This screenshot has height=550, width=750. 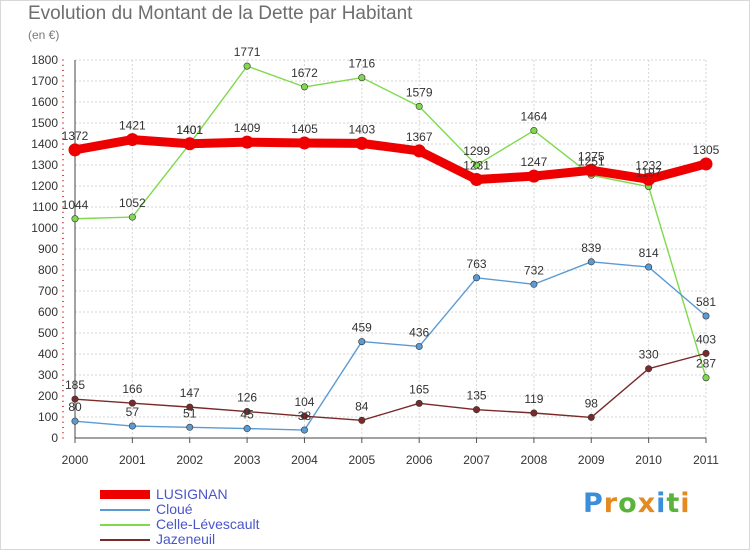 I want to click on data-label-jazeneuil: 165, so click(x=419, y=389).